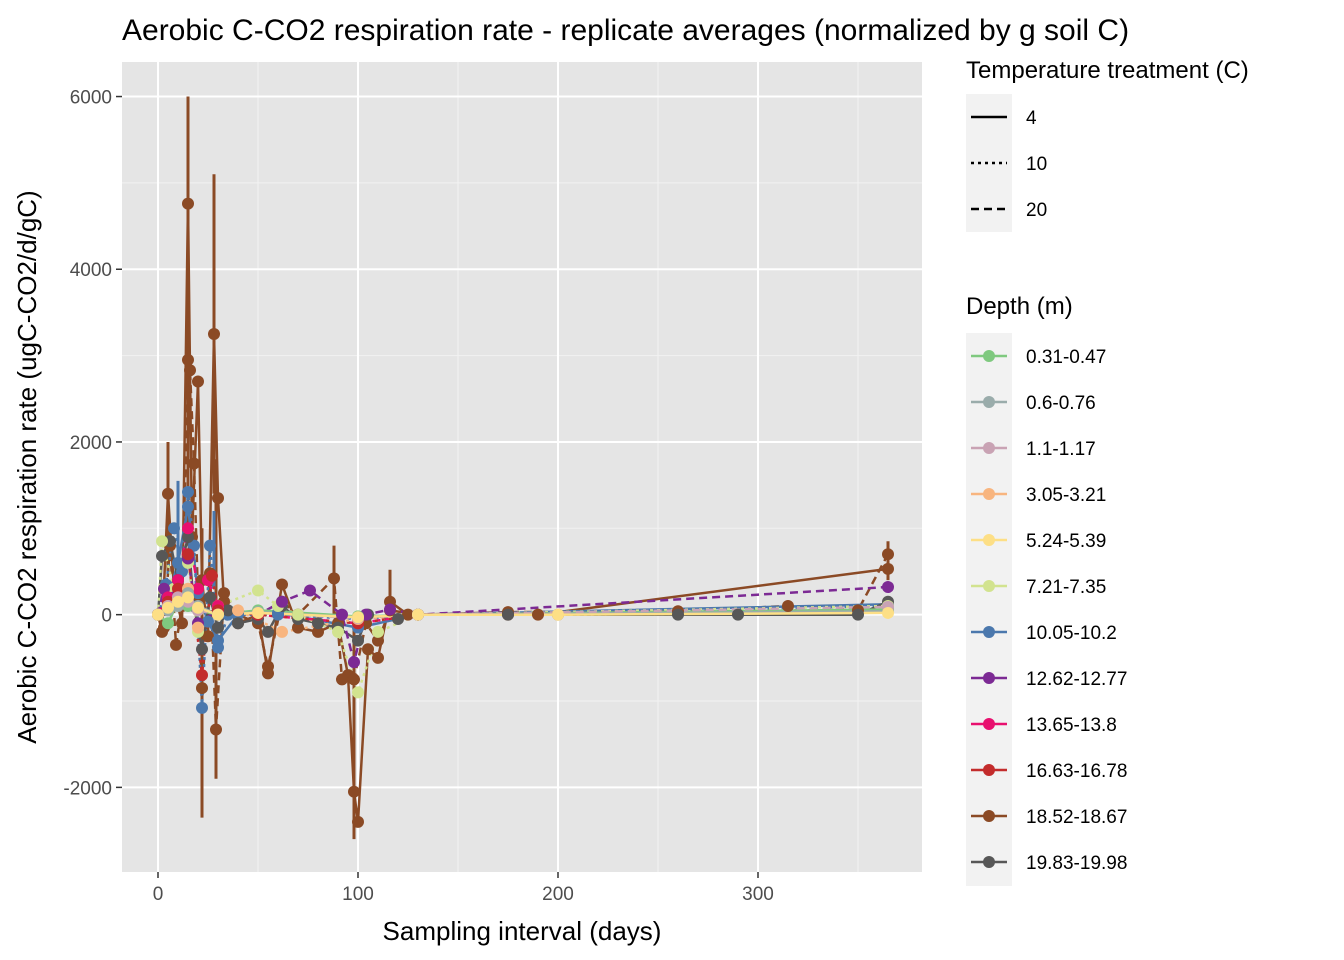 The height and width of the screenshot is (960, 1344). What do you see at coordinates (1066, 587) in the screenshot?
I see `color-legend-label: 7.21-7.35` at bounding box center [1066, 587].